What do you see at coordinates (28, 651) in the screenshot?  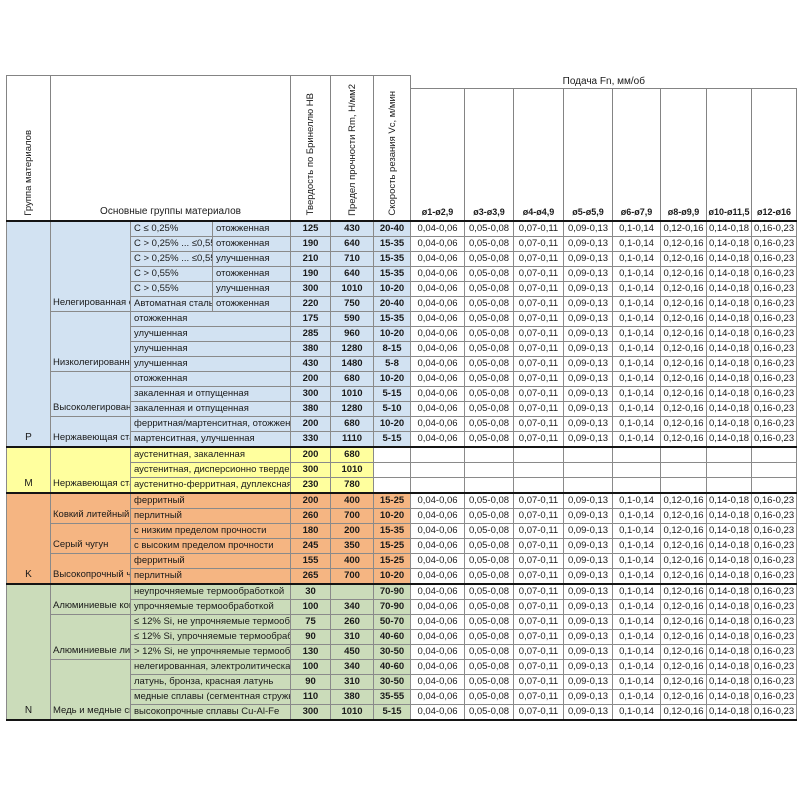 I see `group-letter-cell: N` at bounding box center [28, 651].